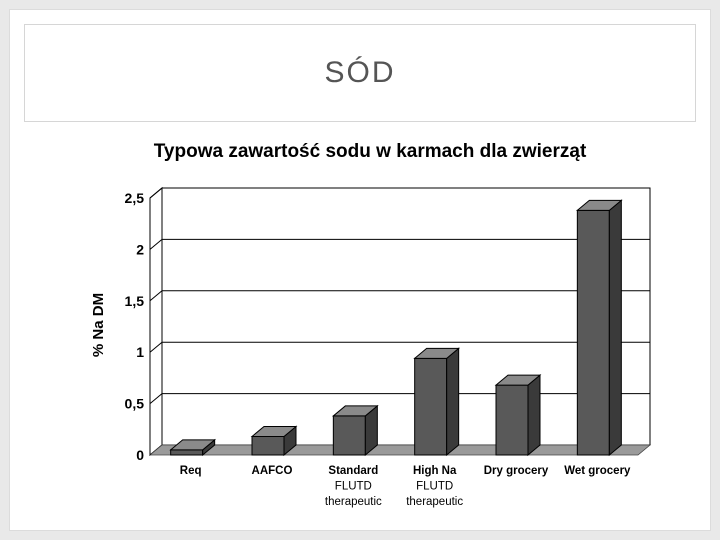 Image resolution: width=720 pixels, height=540 pixels. Describe the element at coordinates (135, 198) in the screenshot. I see `y-tick-label: 2,5` at that location.